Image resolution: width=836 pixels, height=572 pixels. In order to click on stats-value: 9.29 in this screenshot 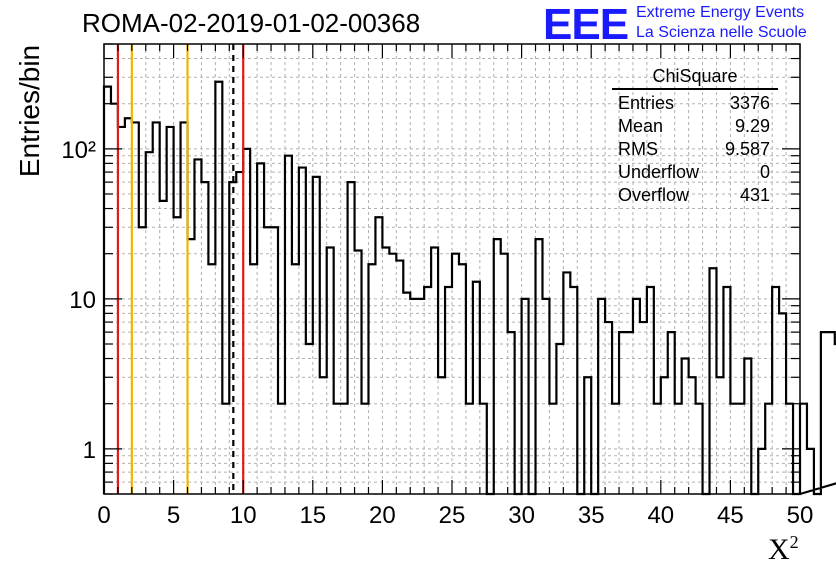, I will do `click(752, 126)`.